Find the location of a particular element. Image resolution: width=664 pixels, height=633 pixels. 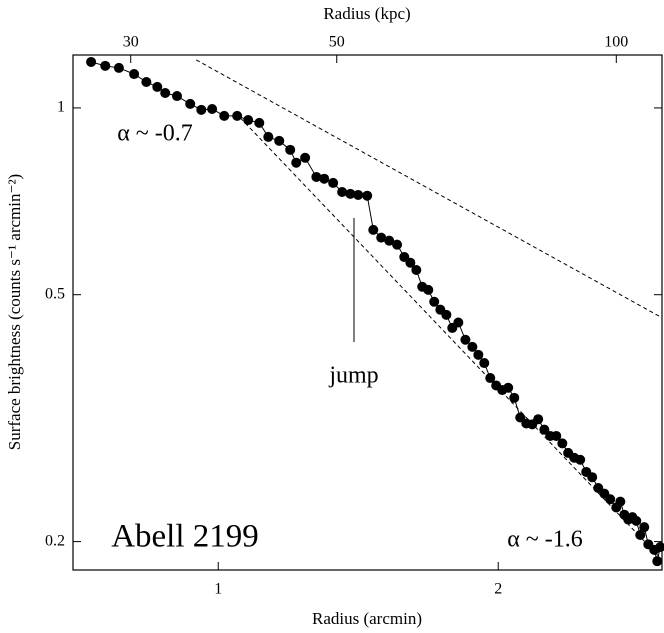

fit-label: α ~ -1.6 is located at coordinates (545, 540).